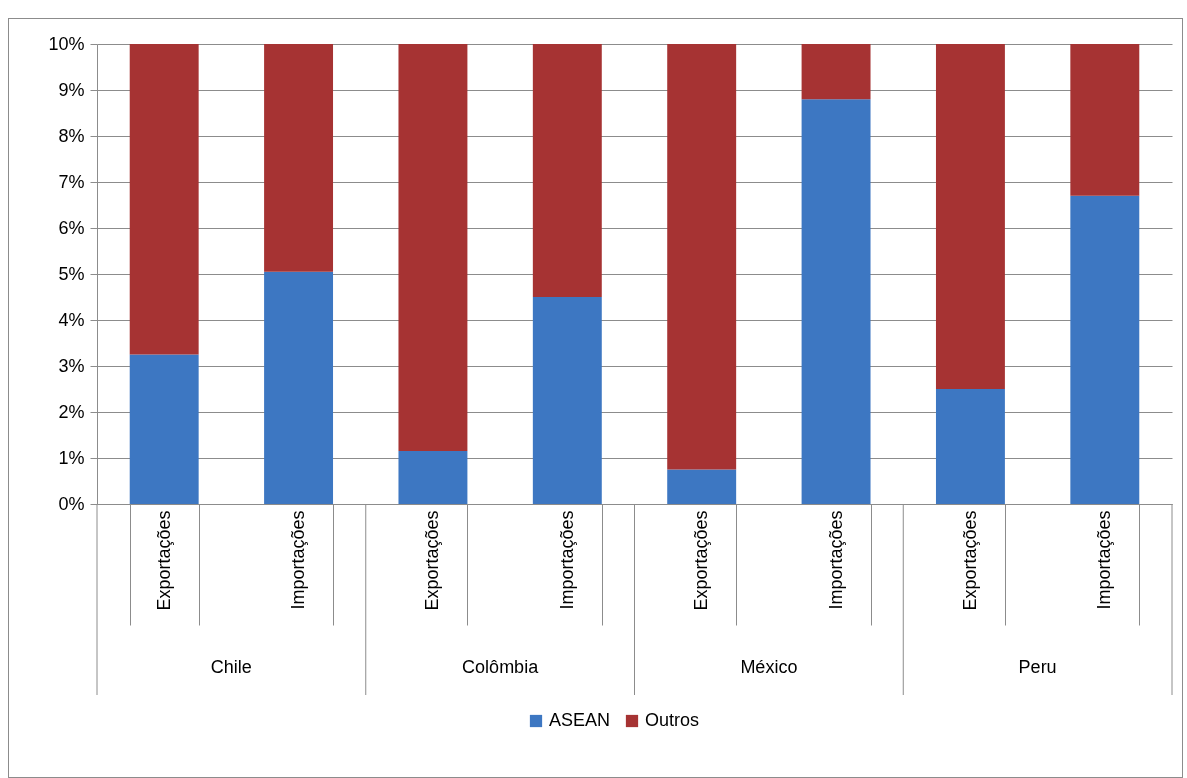 This screenshot has height=778, width=1187. I want to click on legend-label: ASEAN, so click(580, 720).